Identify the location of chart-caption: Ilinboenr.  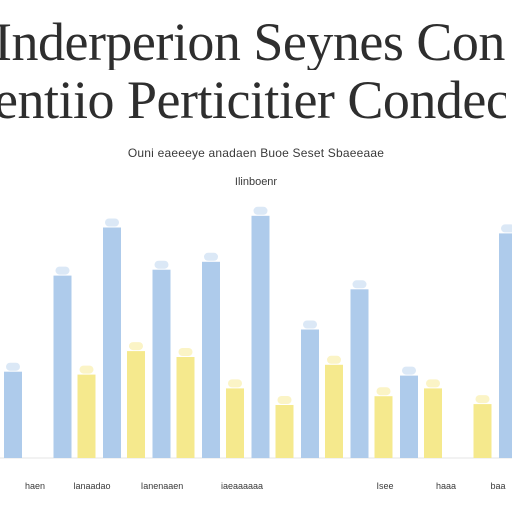
(256, 182).